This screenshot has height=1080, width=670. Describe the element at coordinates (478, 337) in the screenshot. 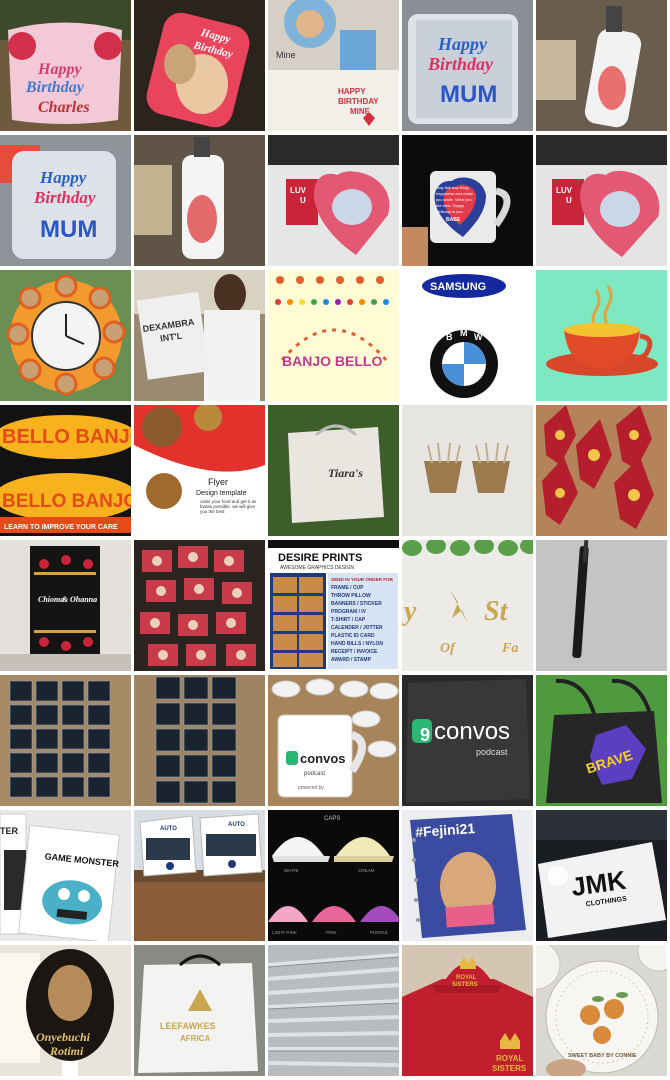

I see `svg-text: W` at that location.